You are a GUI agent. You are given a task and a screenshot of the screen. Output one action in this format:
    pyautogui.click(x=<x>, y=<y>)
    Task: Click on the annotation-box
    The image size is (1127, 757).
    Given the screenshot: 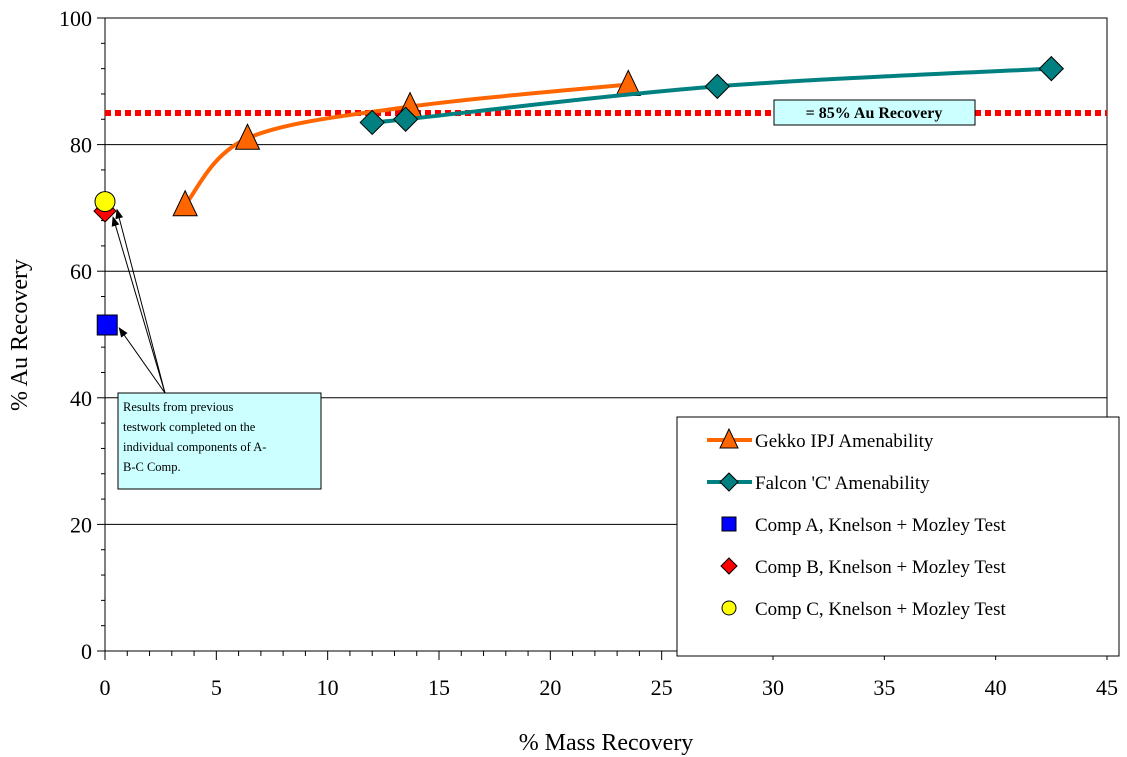 What is the action you would take?
    pyautogui.click(x=219, y=441)
    